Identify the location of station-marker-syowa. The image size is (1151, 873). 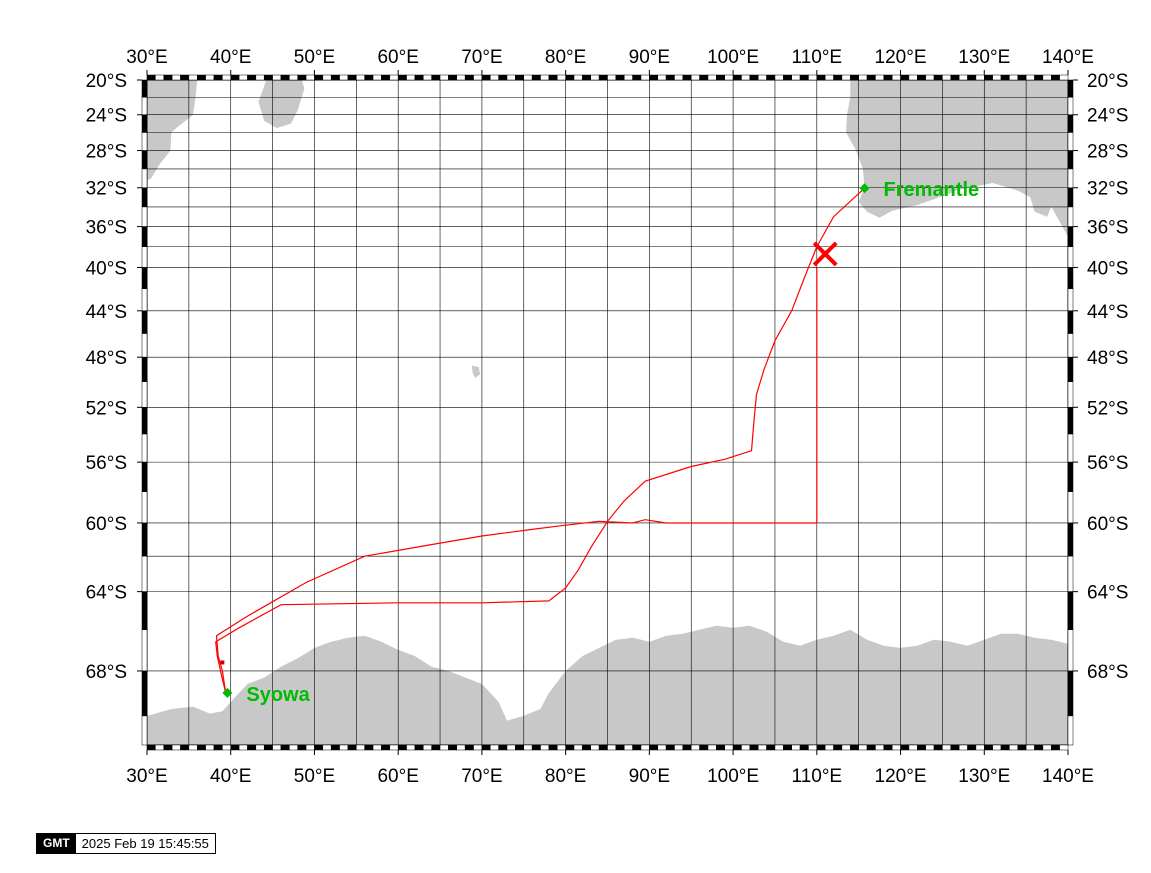
(227, 692).